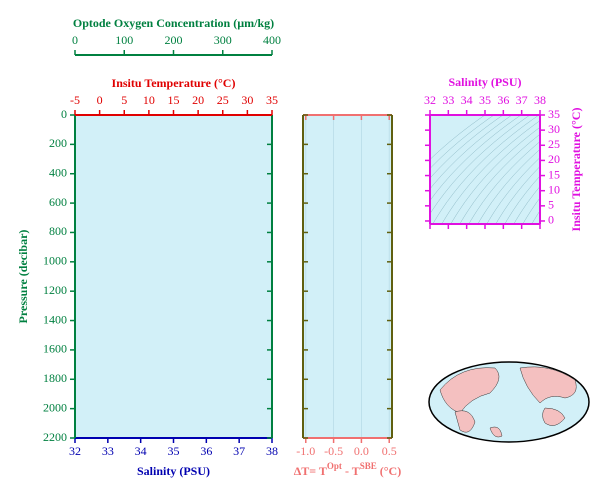  Describe the element at coordinates (333, 451) in the screenshot. I see `x-tick-label: -0.5` at that location.